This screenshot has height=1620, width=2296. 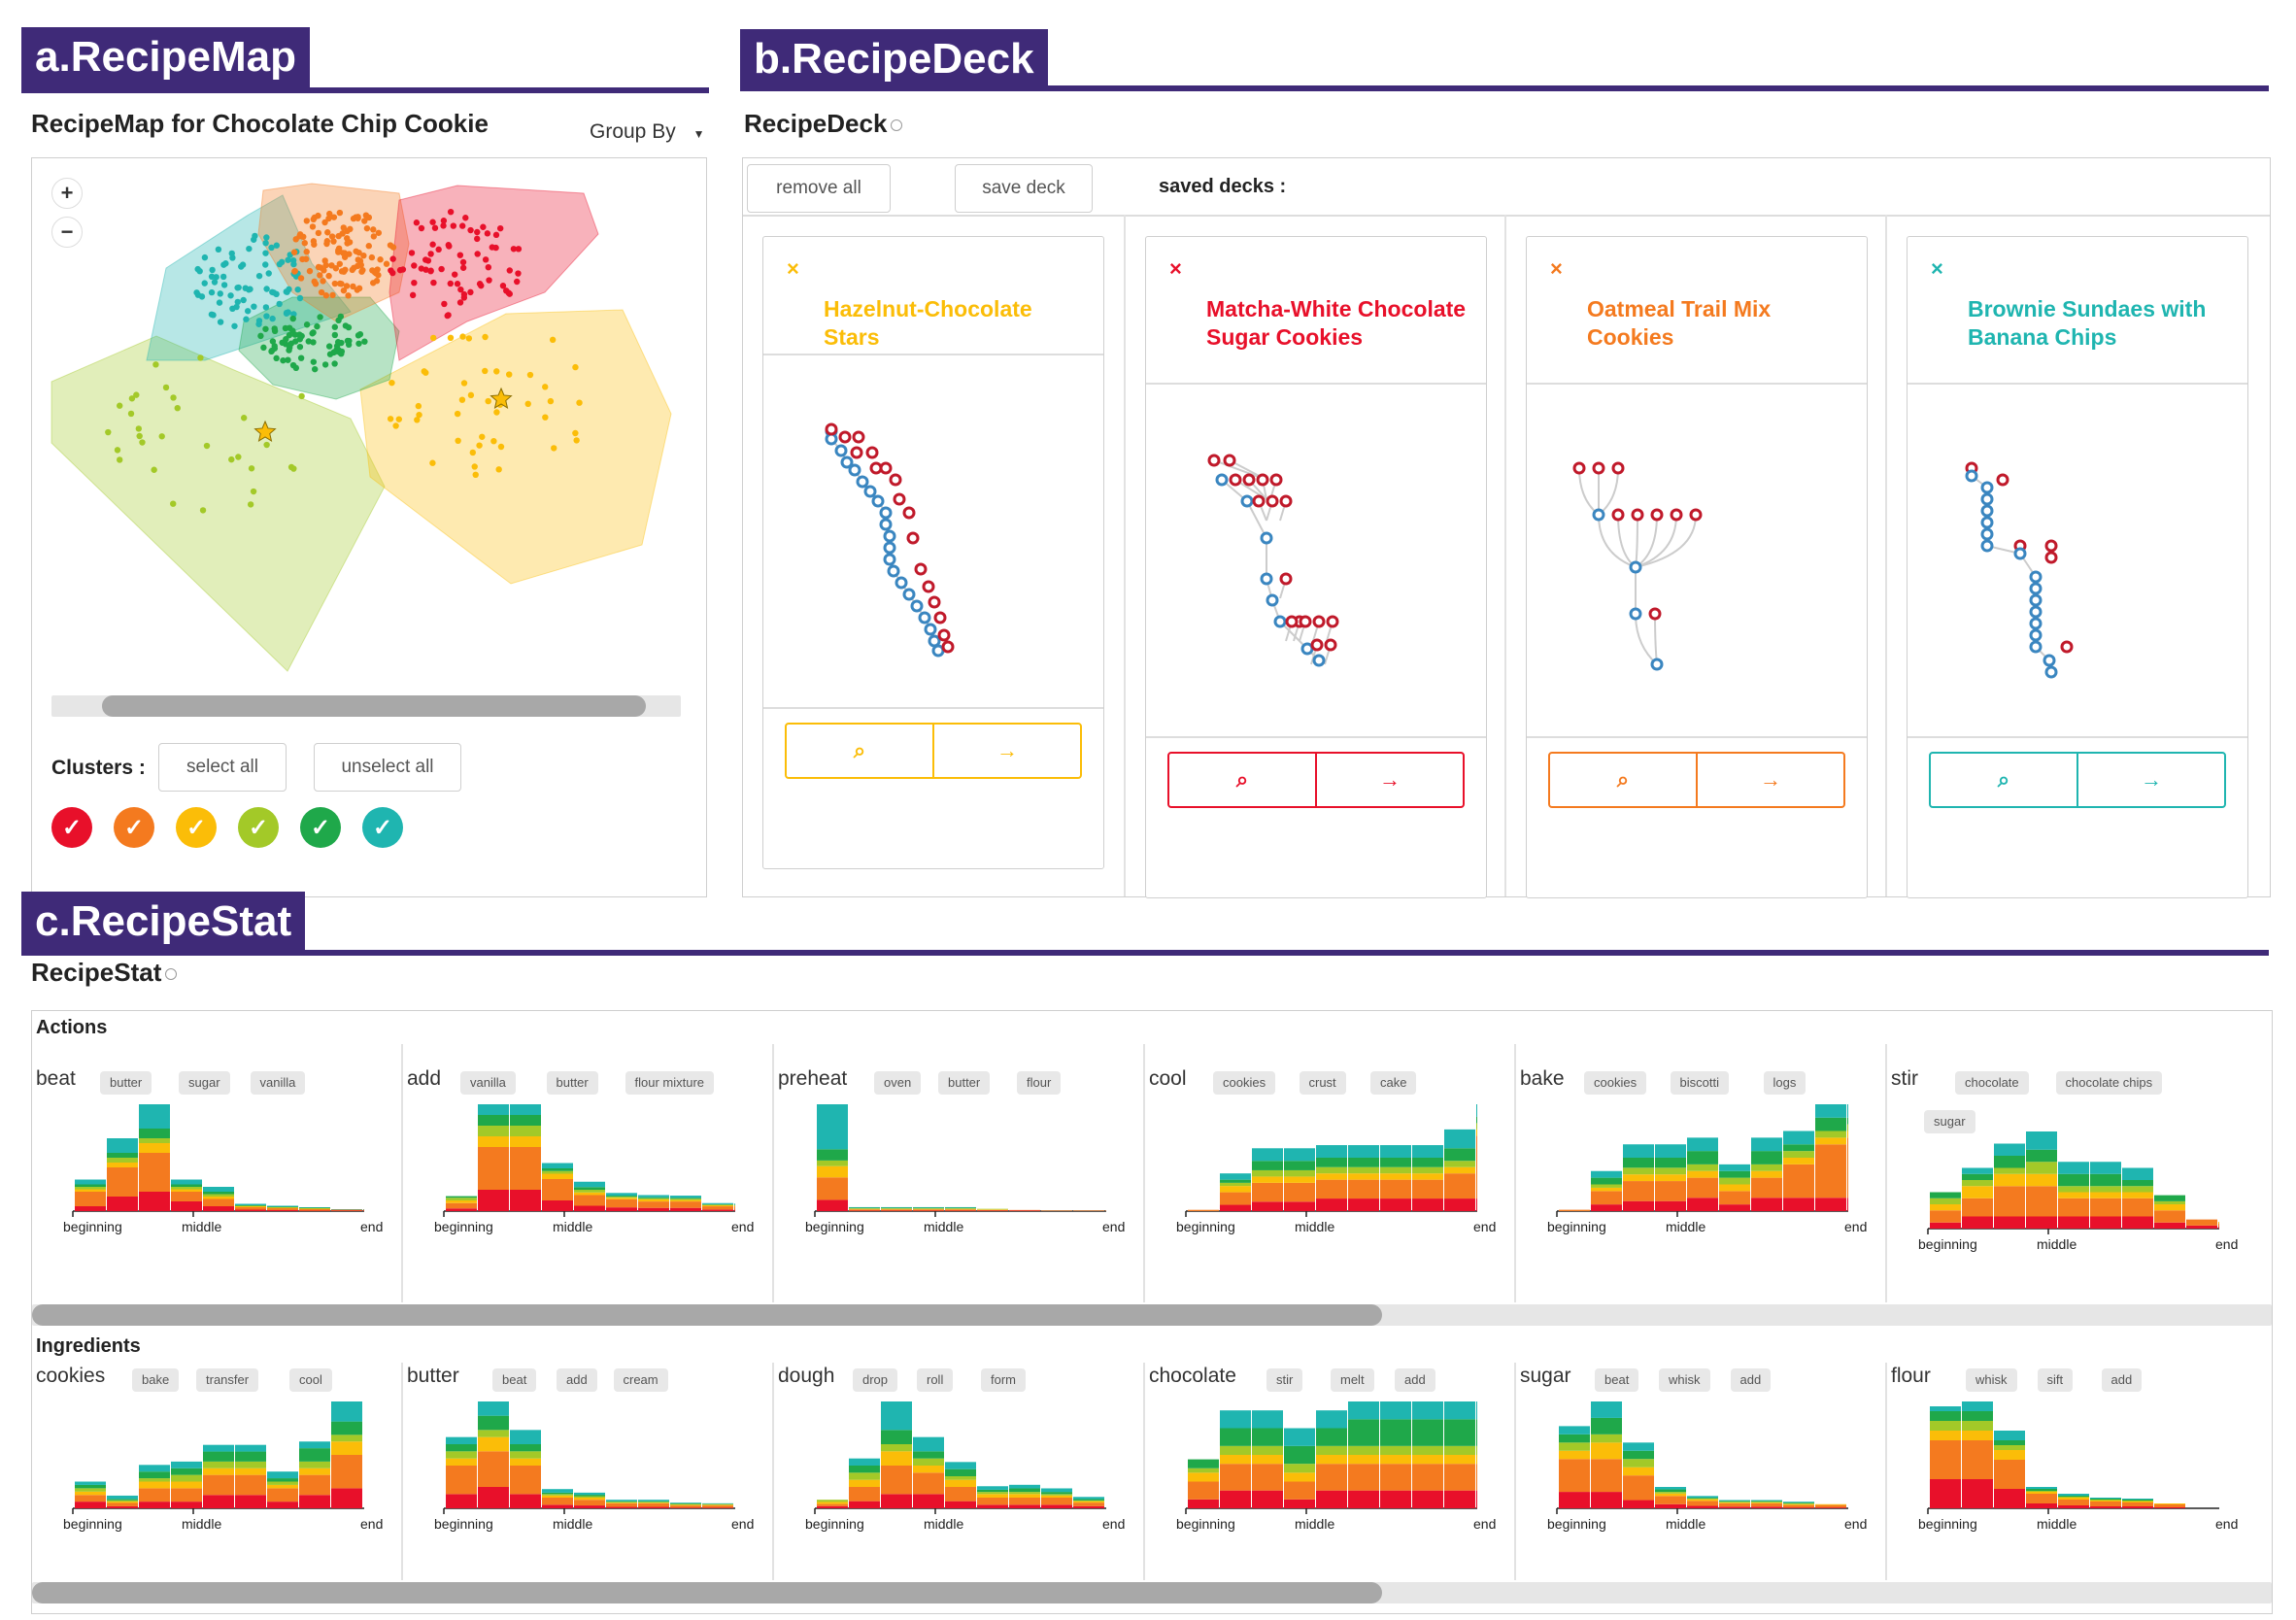 I want to click on ingredients-stat-cell: dough drop roll form beginning middle end, so click(x=961, y=1467).